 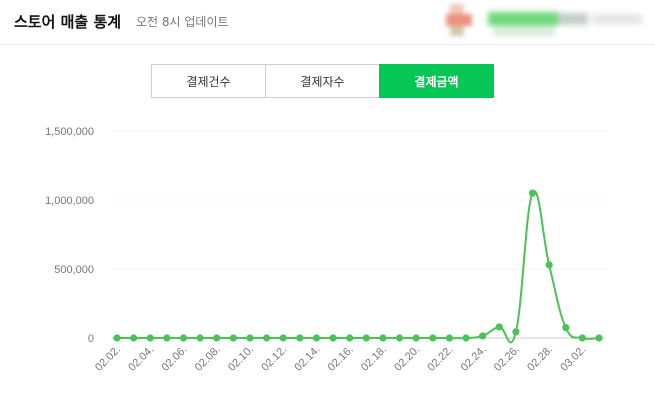 What do you see at coordinates (436, 81) in the screenshot?
I see `tab-payment-amount: 결제금액` at bounding box center [436, 81].